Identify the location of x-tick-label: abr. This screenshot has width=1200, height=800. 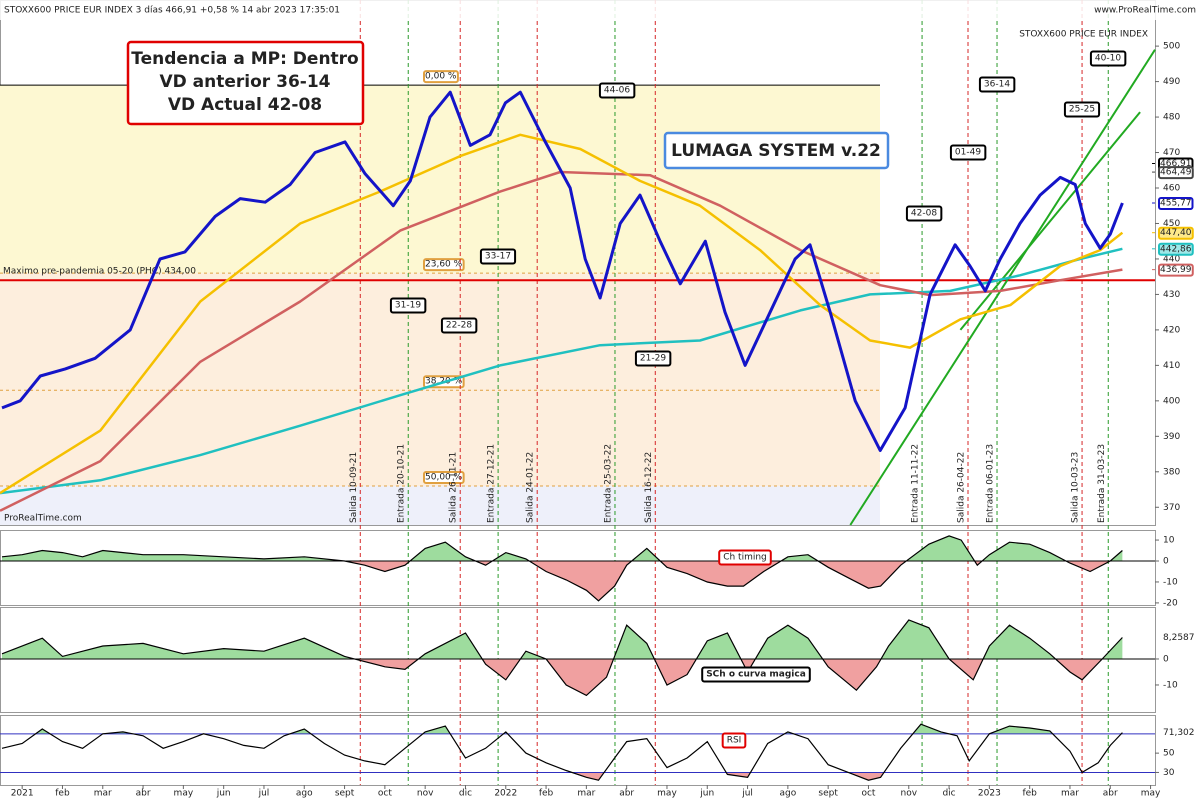
(1110, 794).